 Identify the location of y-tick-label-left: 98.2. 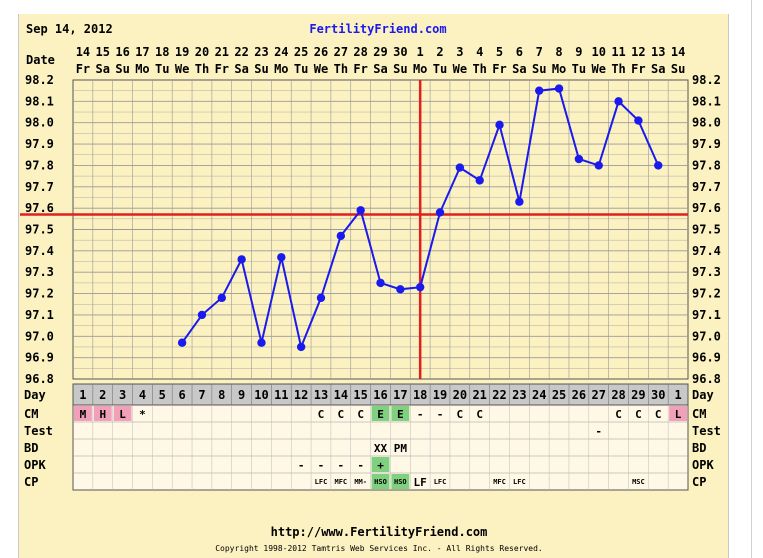
(39, 80).